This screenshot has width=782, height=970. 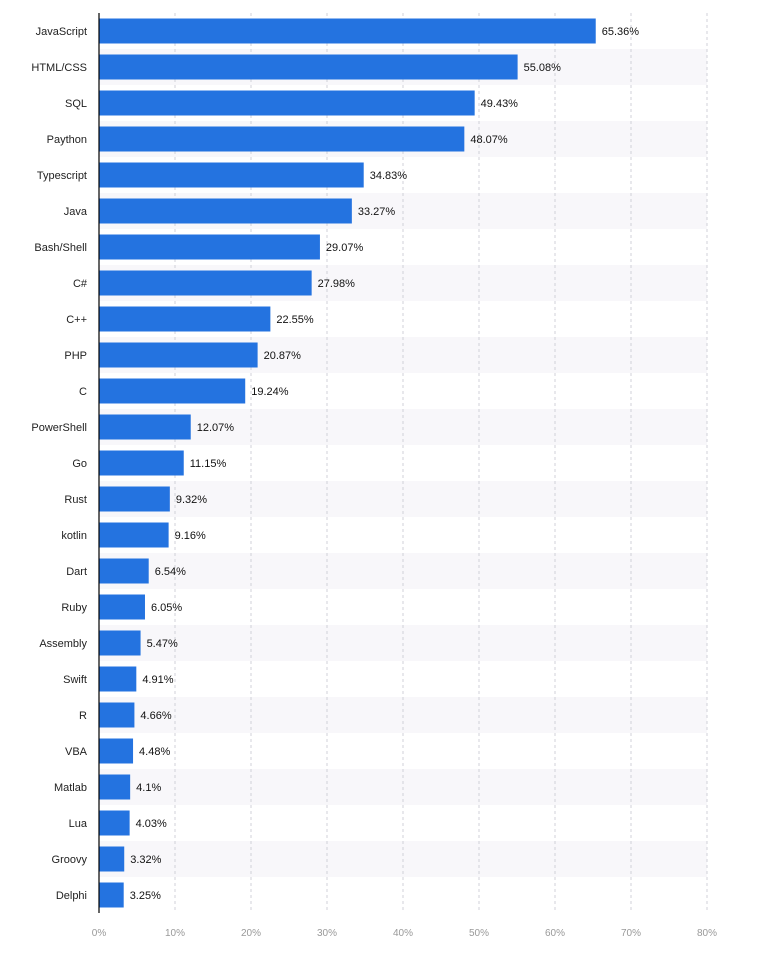 What do you see at coordinates (170, 572) in the screenshot?
I see `data-label: 6.54%` at bounding box center [170, 572].